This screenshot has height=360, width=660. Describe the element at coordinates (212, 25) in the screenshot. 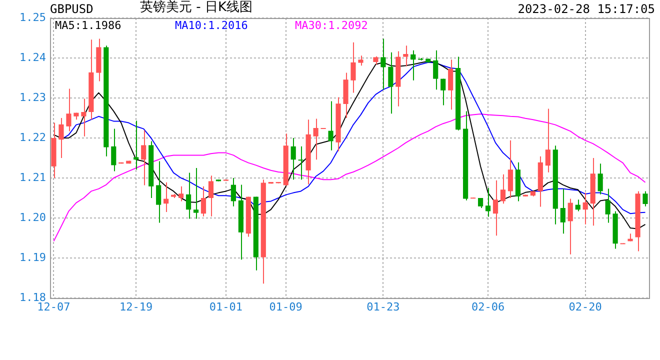

I see `text: MA10:1.2016` at that location.